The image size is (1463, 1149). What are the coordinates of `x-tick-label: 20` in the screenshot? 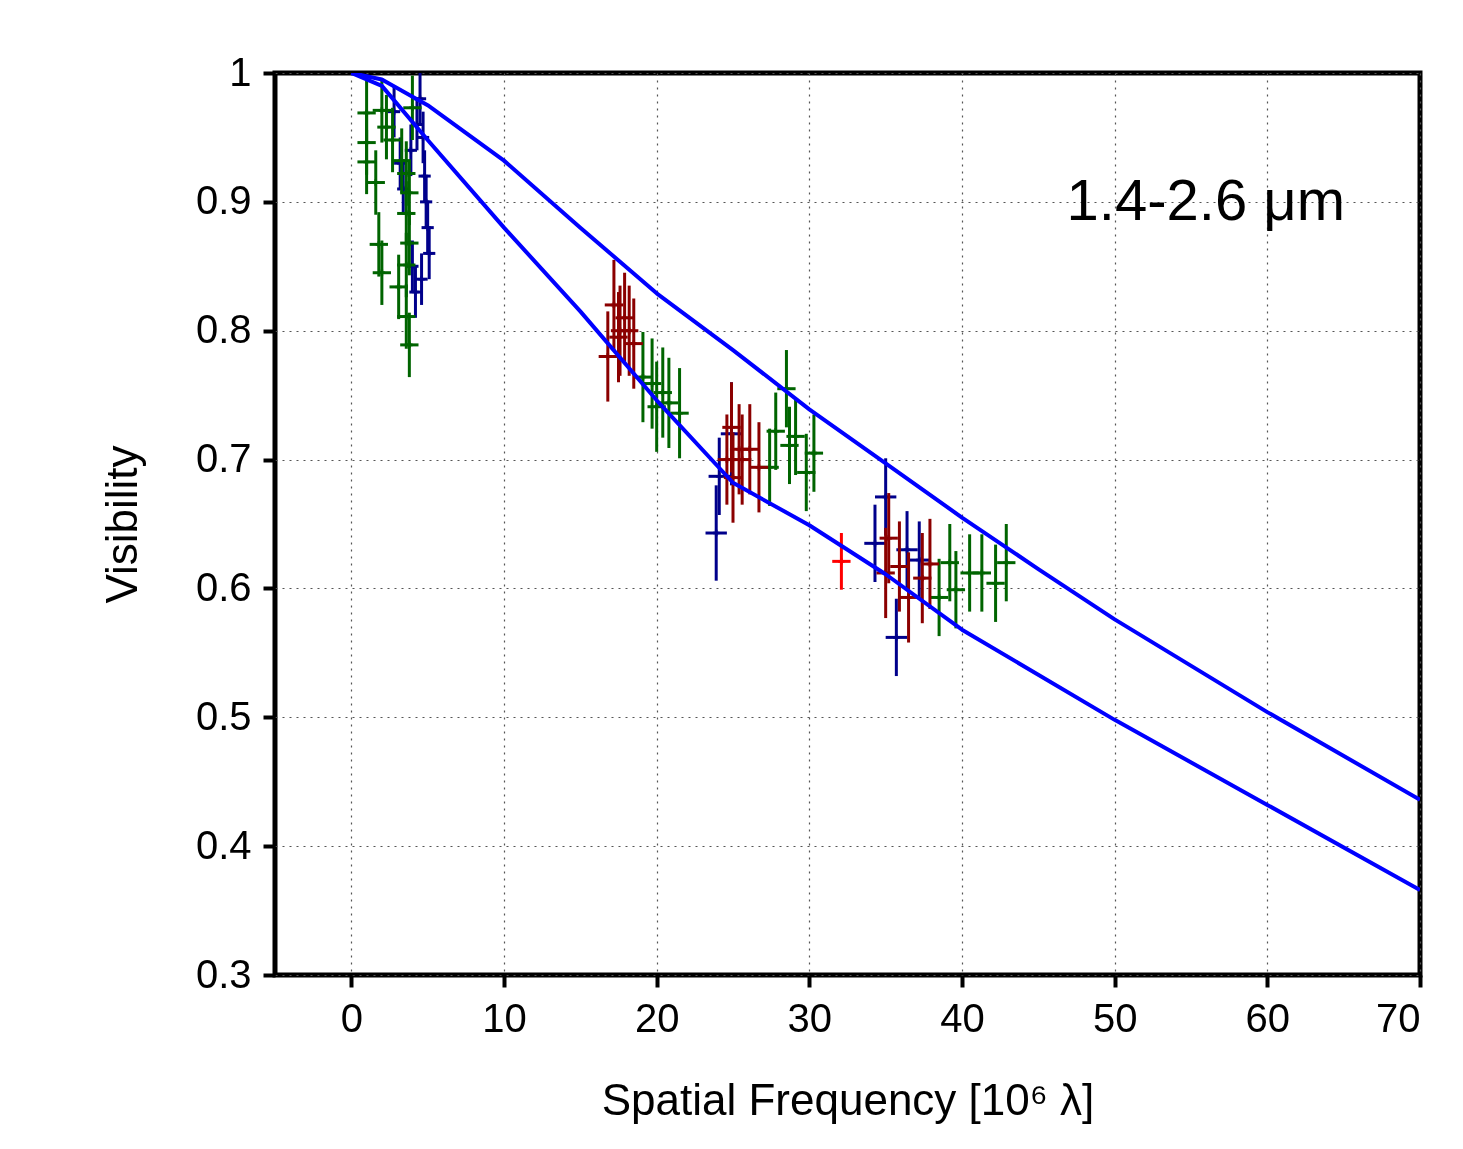 It's located at (657, 1017).